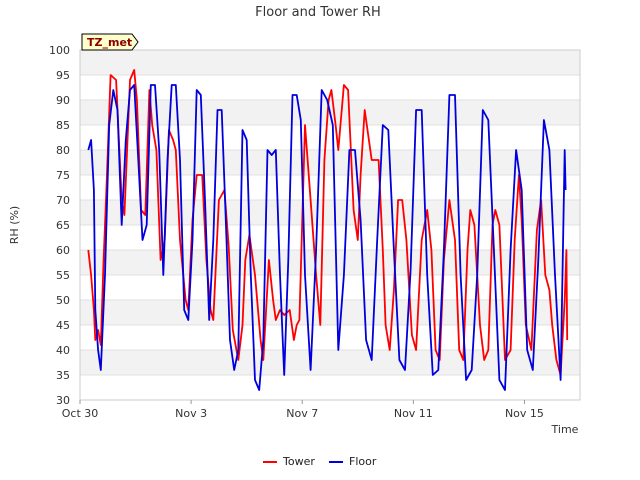 This screenshot has height=480, width=640. What do you see at coordinates (63, 75) in the screenshot?
I see `y-tick-label: 95` at bounding box center [63, 75].